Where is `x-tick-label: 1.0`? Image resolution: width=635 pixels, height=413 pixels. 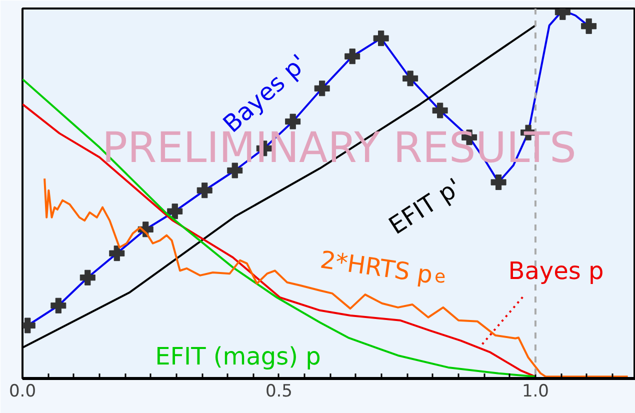
x-tick-label: 1.0 is located at coordinates (535, 392).